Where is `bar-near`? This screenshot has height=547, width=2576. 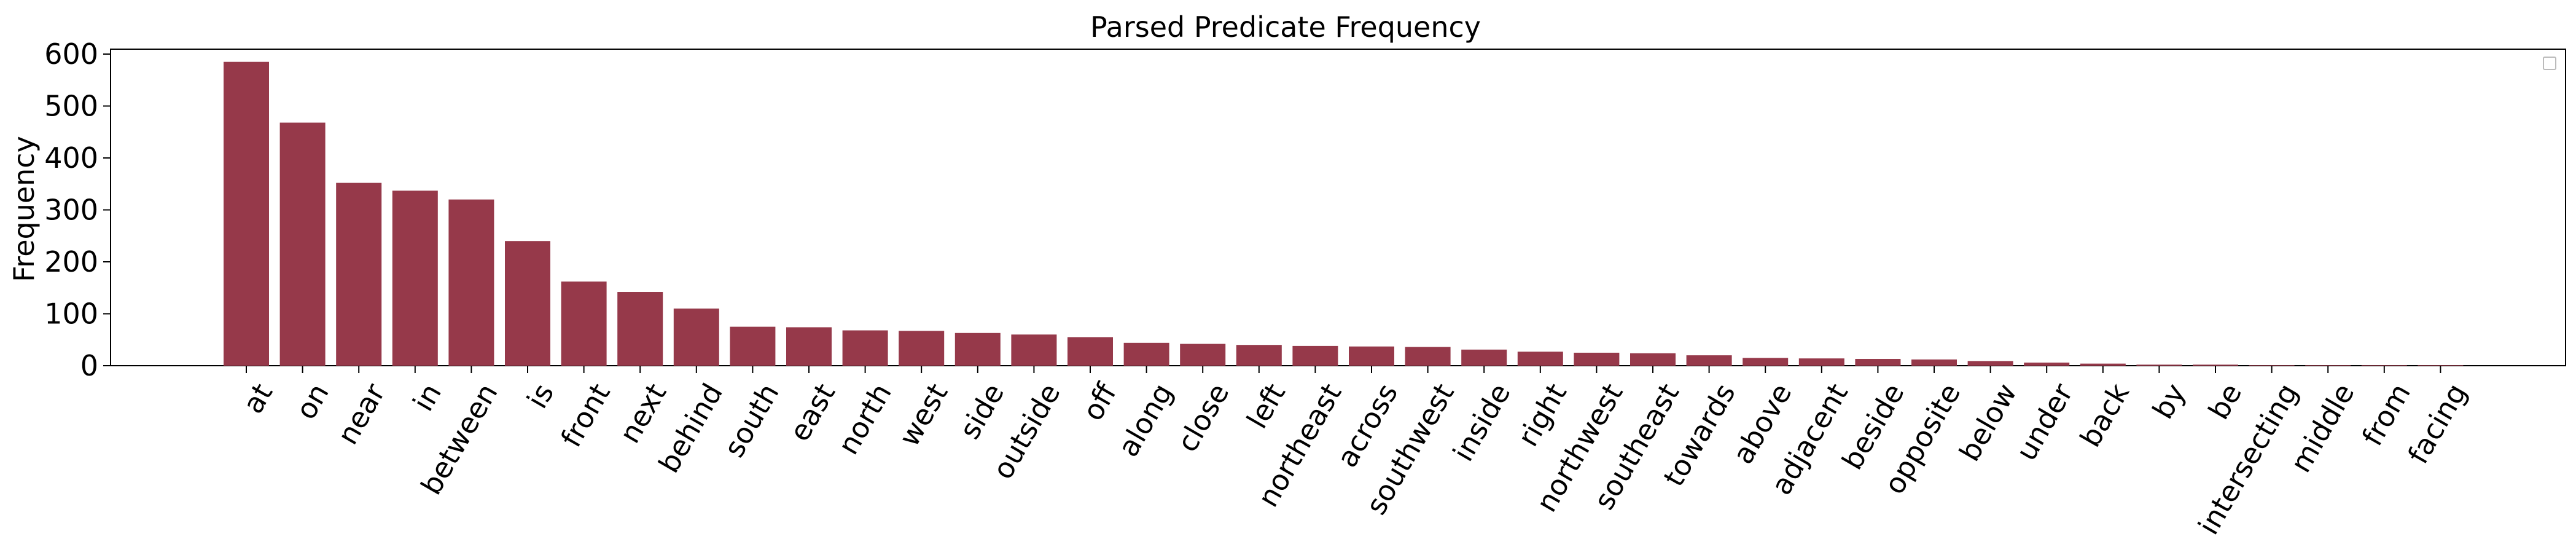
bar-near is located at coordinates (359, 274).